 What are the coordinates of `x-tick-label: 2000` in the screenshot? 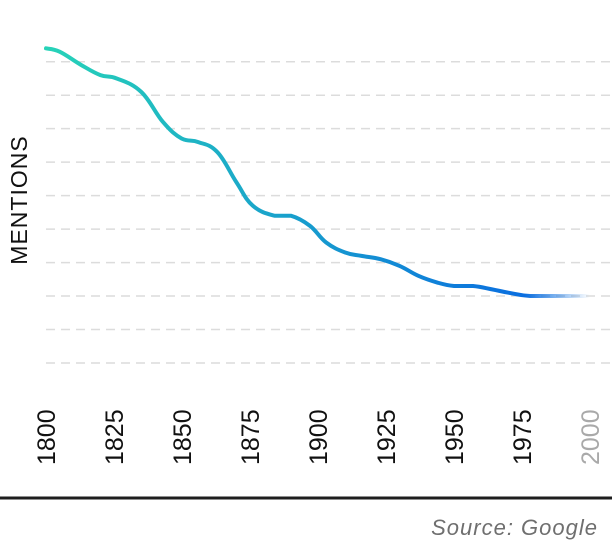 It's located at (591, 437).